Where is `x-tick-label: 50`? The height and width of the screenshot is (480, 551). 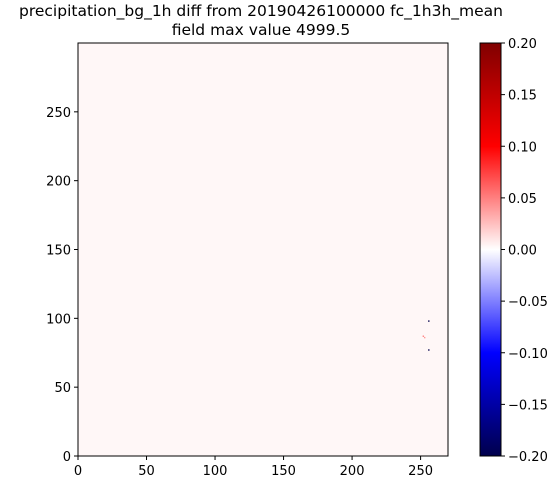
x-tick-label: 50 is located at coordinates (146, 471).